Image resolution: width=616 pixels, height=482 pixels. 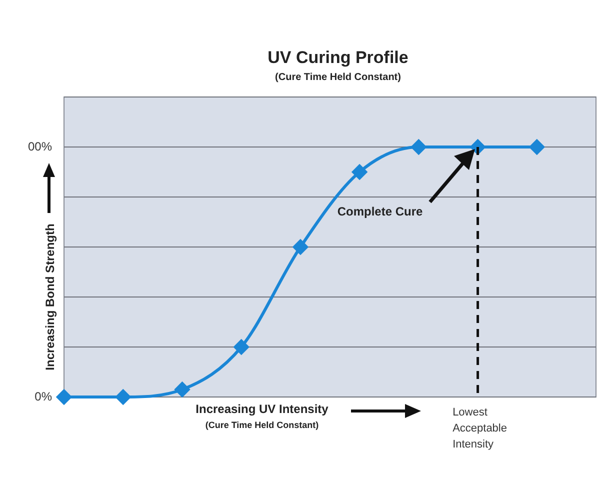 What do you see at coordinates (338, 58) in the screenshot?
I see `chart-title: UV Curing Profile` at bounding box center [338, 58].